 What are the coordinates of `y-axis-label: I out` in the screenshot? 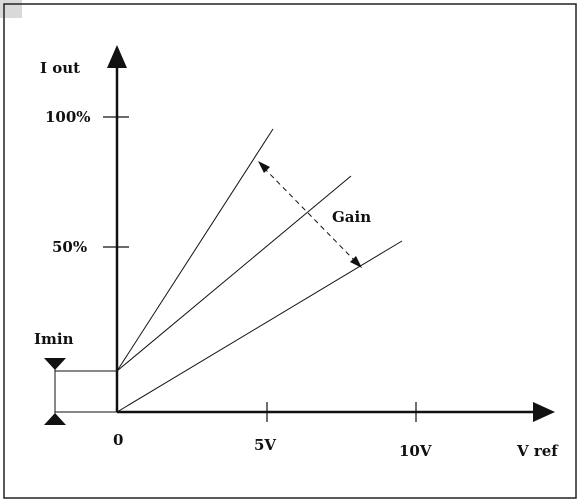 It's located at (60, 68).